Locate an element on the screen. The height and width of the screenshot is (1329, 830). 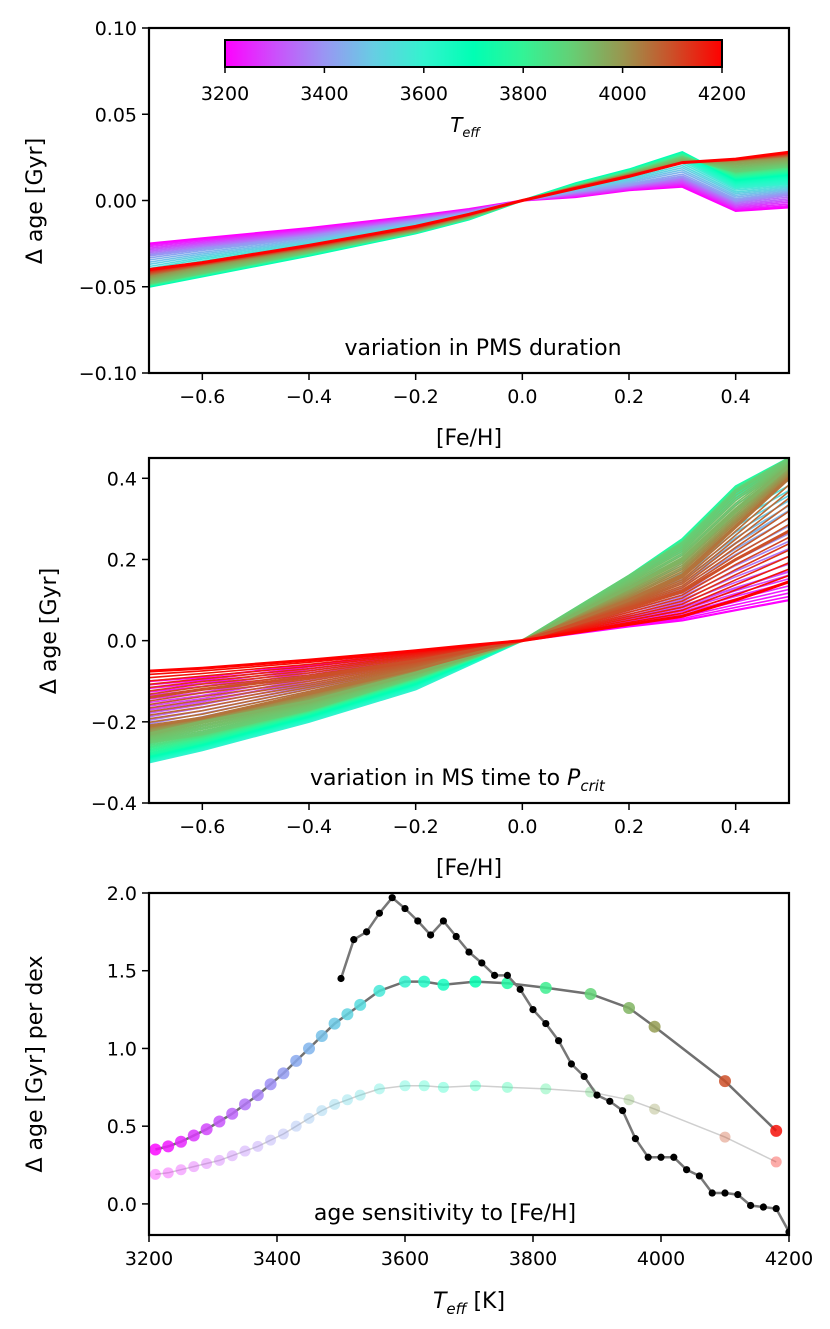
x-tick-label: 3200 is located at coordinates (149, 1259).